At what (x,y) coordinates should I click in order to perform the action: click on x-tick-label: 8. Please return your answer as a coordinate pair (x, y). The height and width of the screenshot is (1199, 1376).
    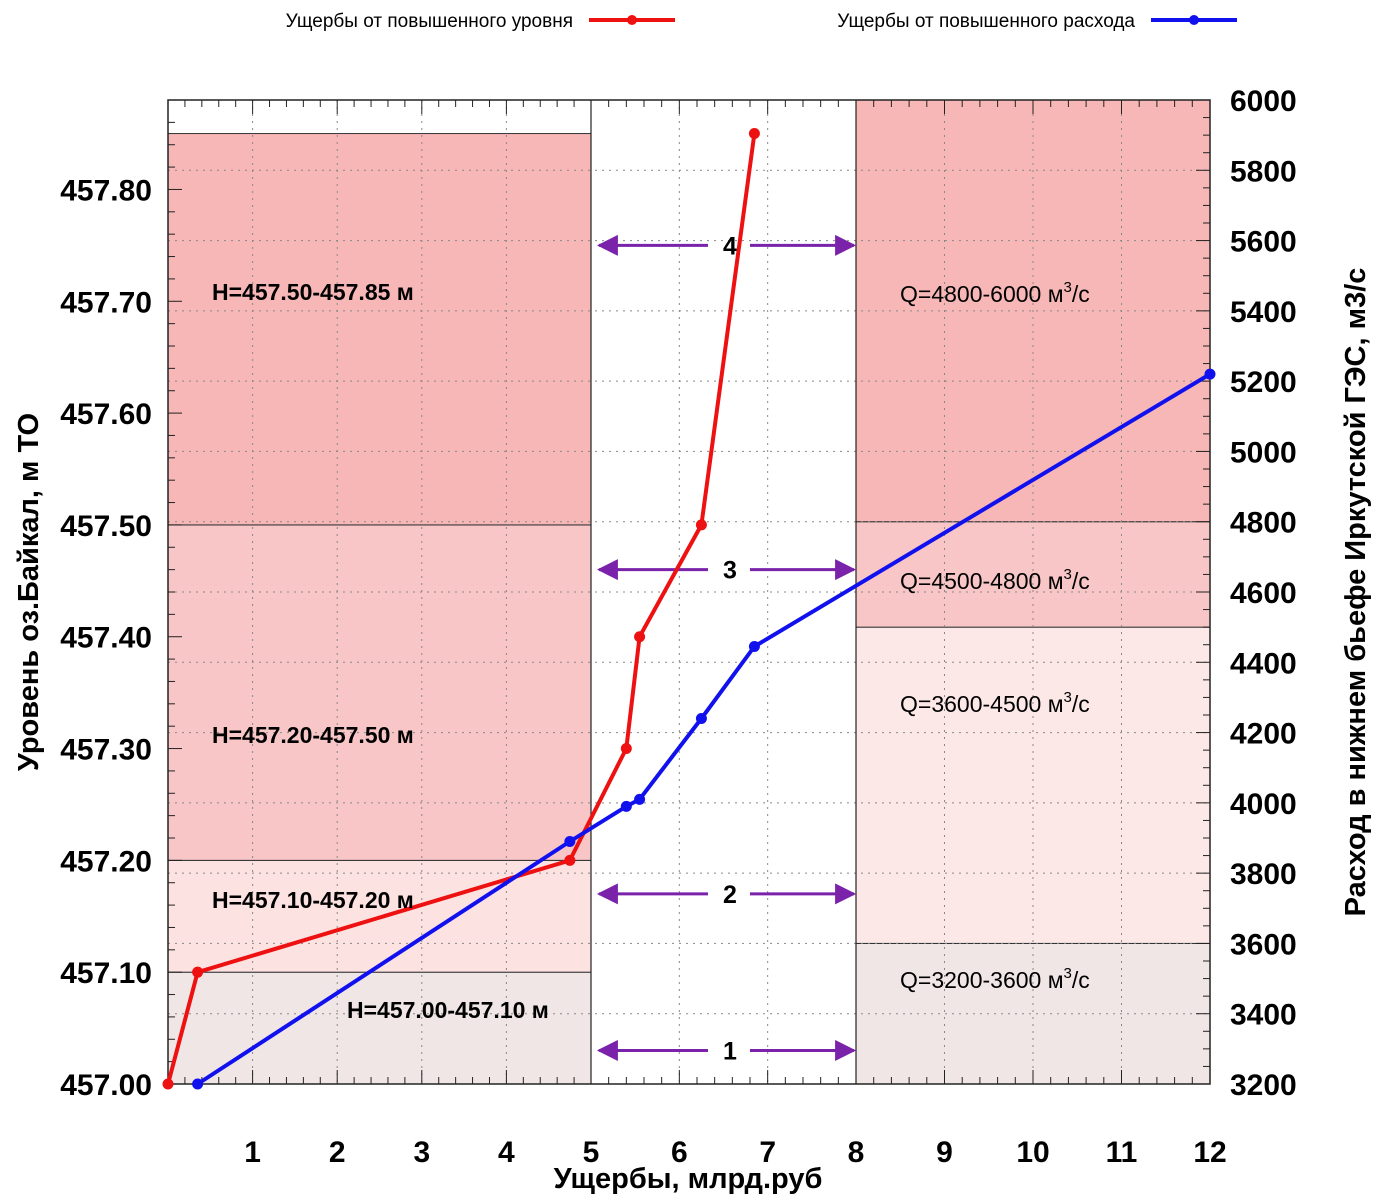
    Looking at the image, I should click on (856, 1152).